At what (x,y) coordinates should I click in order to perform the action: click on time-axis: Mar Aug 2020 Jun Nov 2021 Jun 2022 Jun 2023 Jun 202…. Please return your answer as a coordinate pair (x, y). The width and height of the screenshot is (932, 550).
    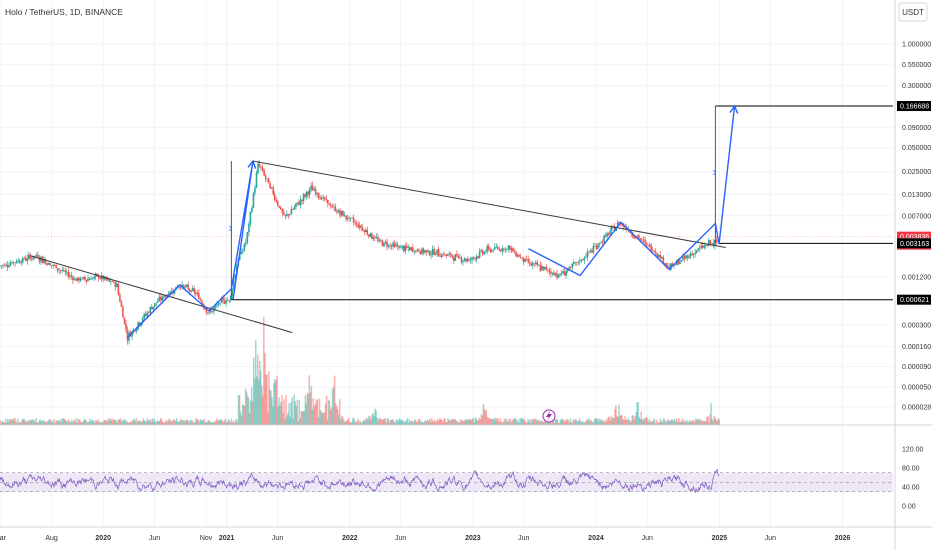
    Looking at the image, I should click on (425, 538).